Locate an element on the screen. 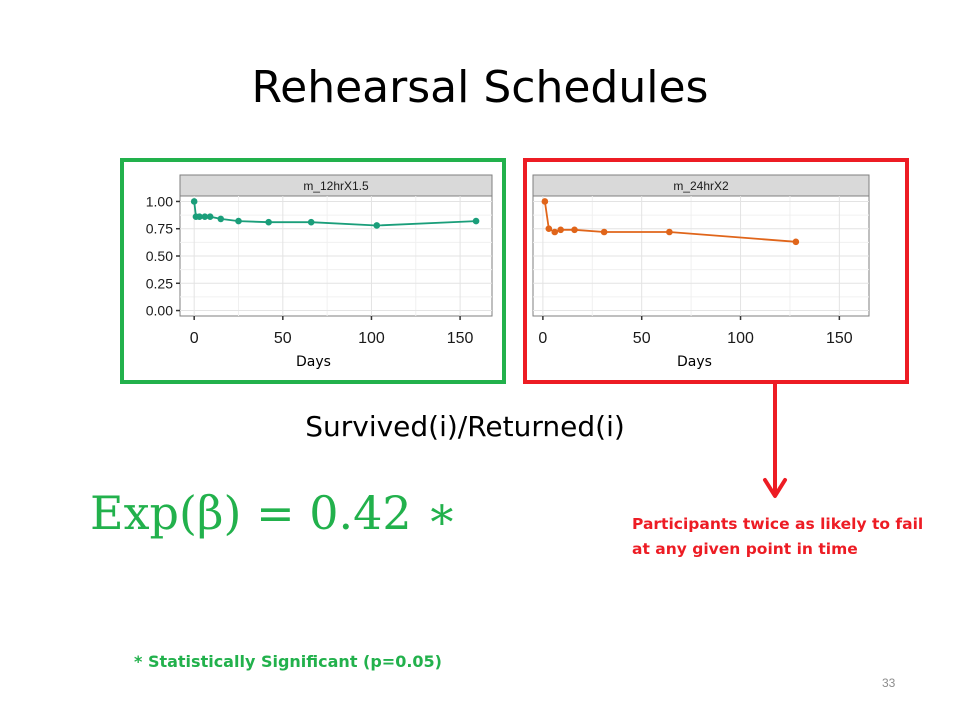 The width and height of the screenshot is (960, 720). facet-title: m_24hrX2 is located at coordinates (701, 186).